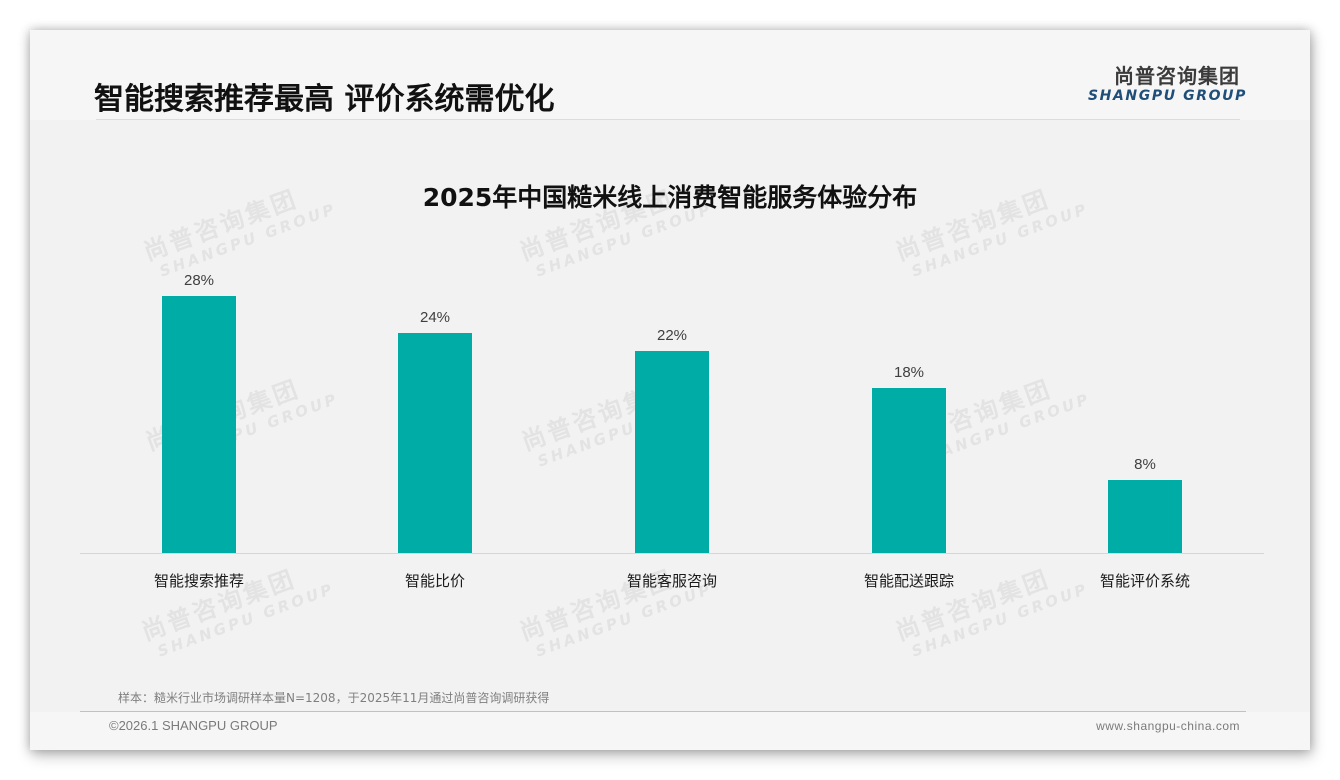  What do you see at coordinates (334, 698) in the screenshot?
I see `source-note: 样本：糙米行业市场调研样本量N=1208，于2025年11月通过尚普咨询调研获得` at bounding box center [334, 698].